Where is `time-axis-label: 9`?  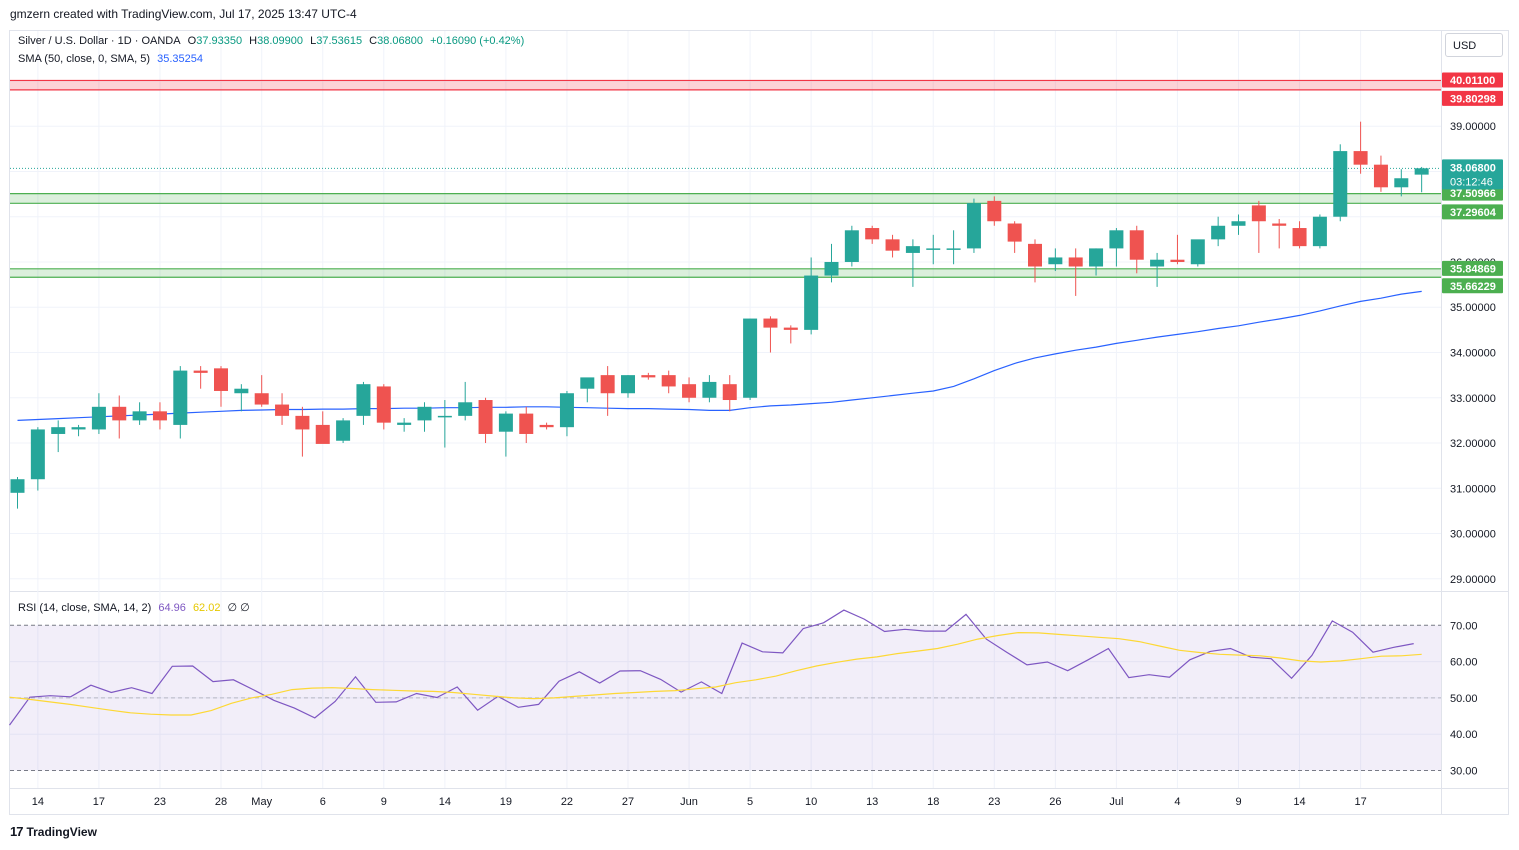 time-axis-label: 9 is located at coordinates (1238, 802).